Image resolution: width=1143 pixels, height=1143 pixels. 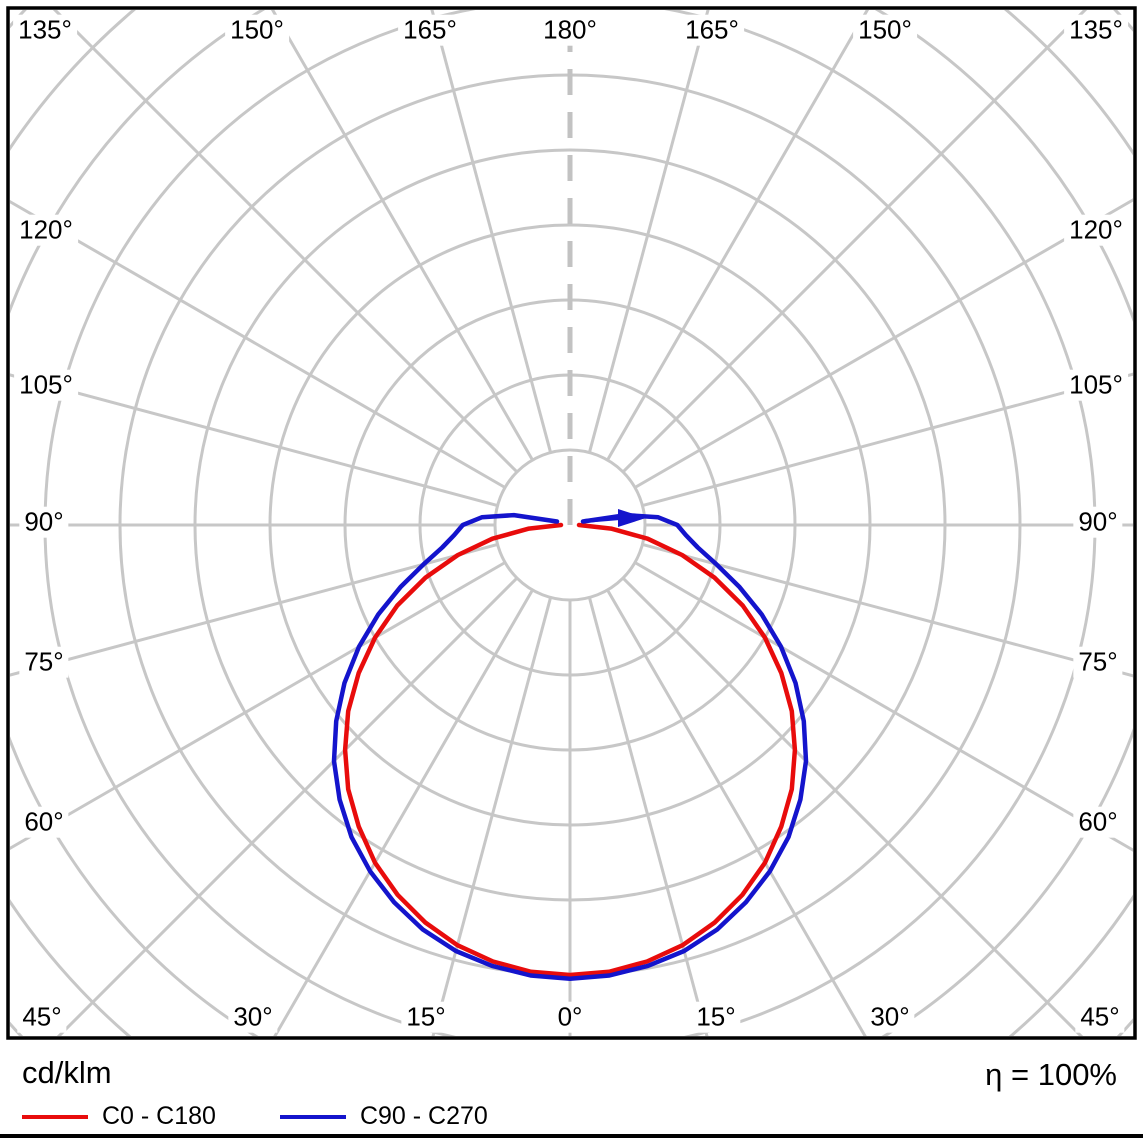 I want to click on legend-item-c0-c180: C0 - C180, so click(x=119, y=1116).